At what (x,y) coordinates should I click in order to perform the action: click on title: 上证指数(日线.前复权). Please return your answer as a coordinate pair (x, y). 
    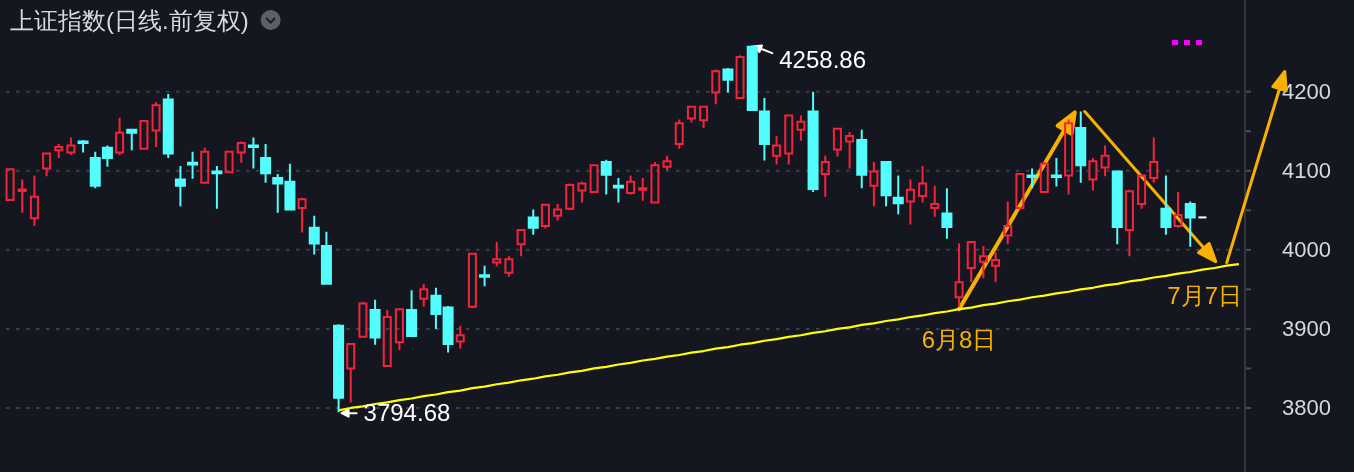
    Looking at the image, I should click on (129, 20).